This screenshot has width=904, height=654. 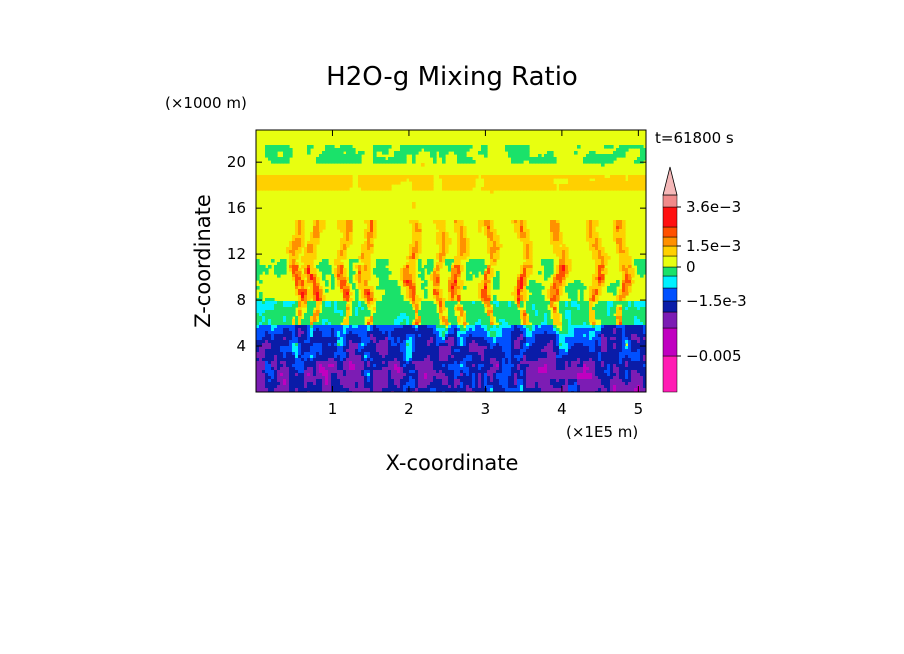 What do you see at coordinates (436, 254) in the screenshot?
I see `y-axis-ticks: 4 8 12 16 20` at bounding box center [436, 254].